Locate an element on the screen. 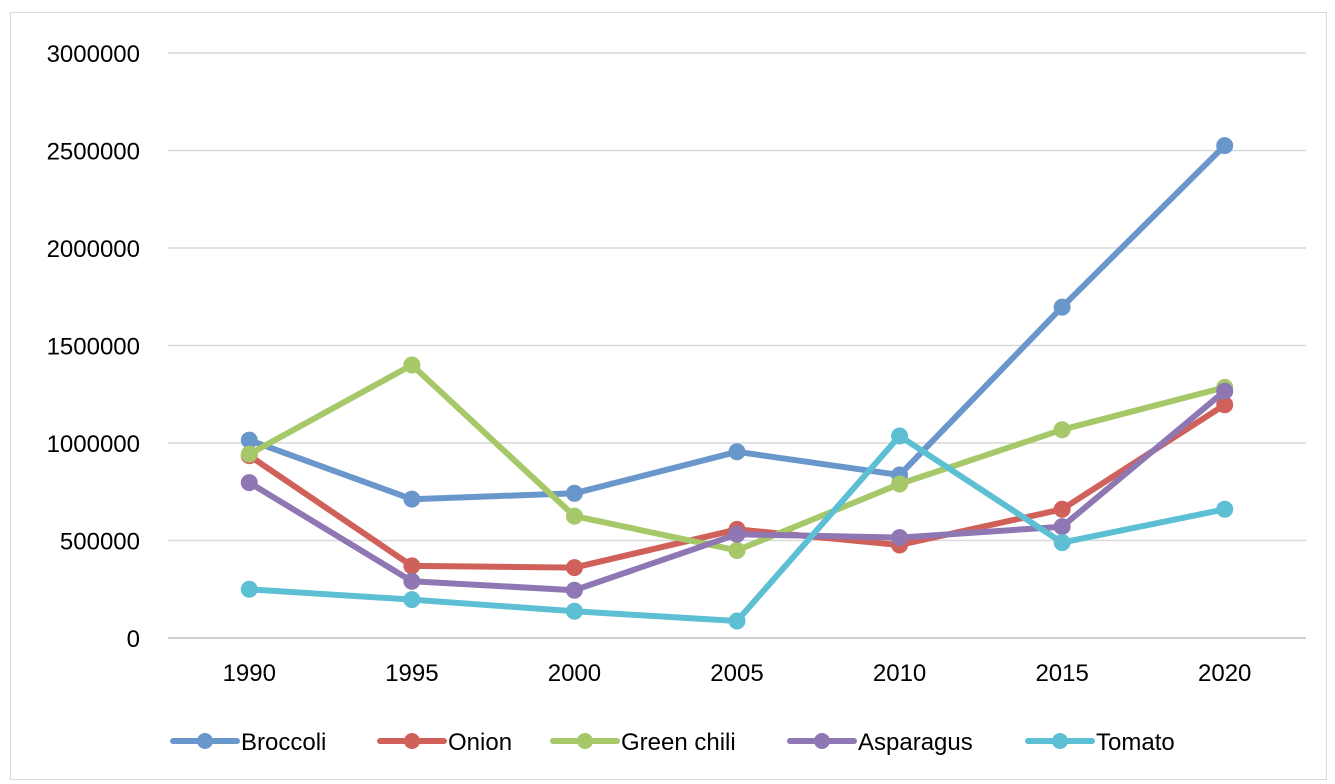 The image size is (1335, 784). y-tick-label: 500000 is located at coordinates (100, 542).